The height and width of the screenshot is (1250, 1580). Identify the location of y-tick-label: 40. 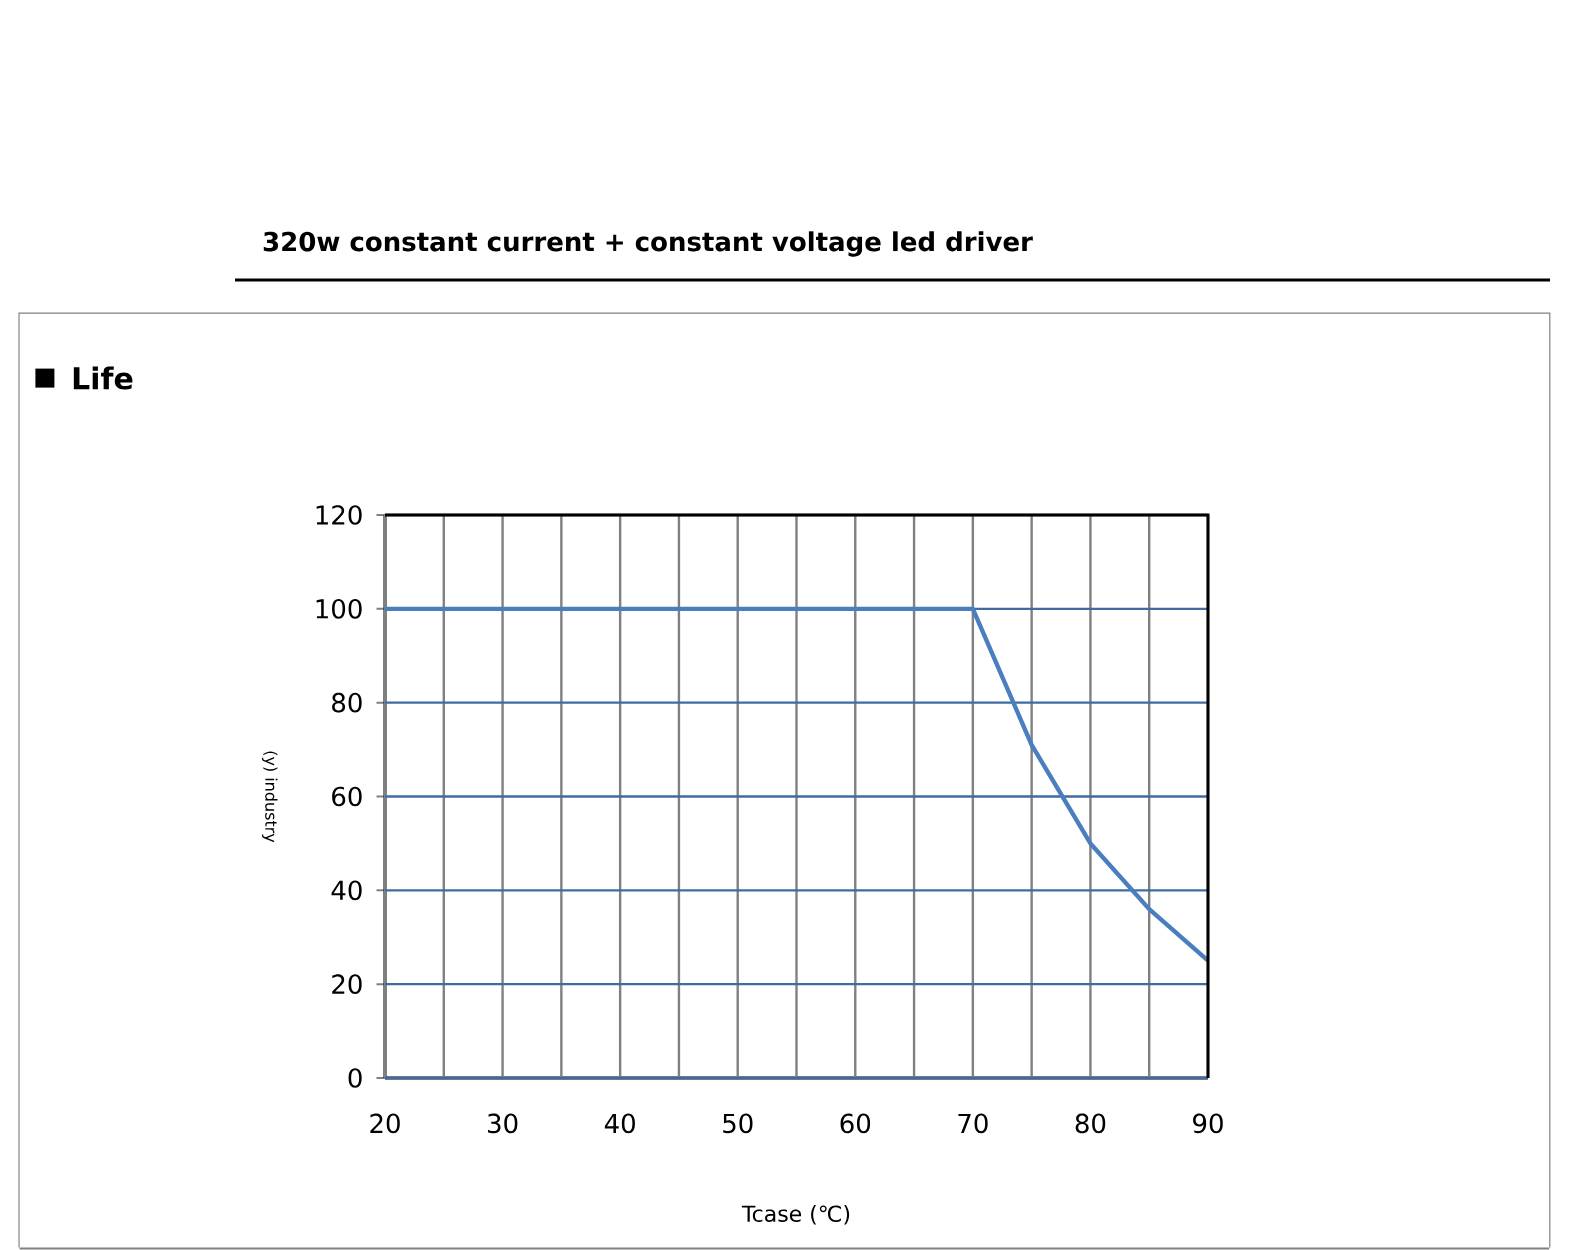
(346, 890).